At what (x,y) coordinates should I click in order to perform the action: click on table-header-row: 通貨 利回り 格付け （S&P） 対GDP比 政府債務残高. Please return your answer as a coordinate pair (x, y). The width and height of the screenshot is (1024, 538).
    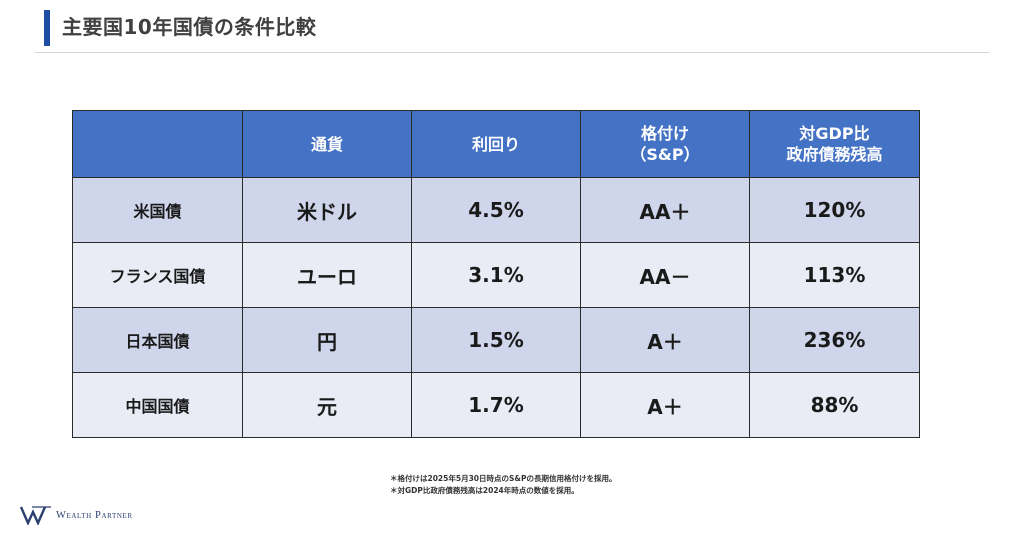
    Looking at the image, I should click on (496, 144).